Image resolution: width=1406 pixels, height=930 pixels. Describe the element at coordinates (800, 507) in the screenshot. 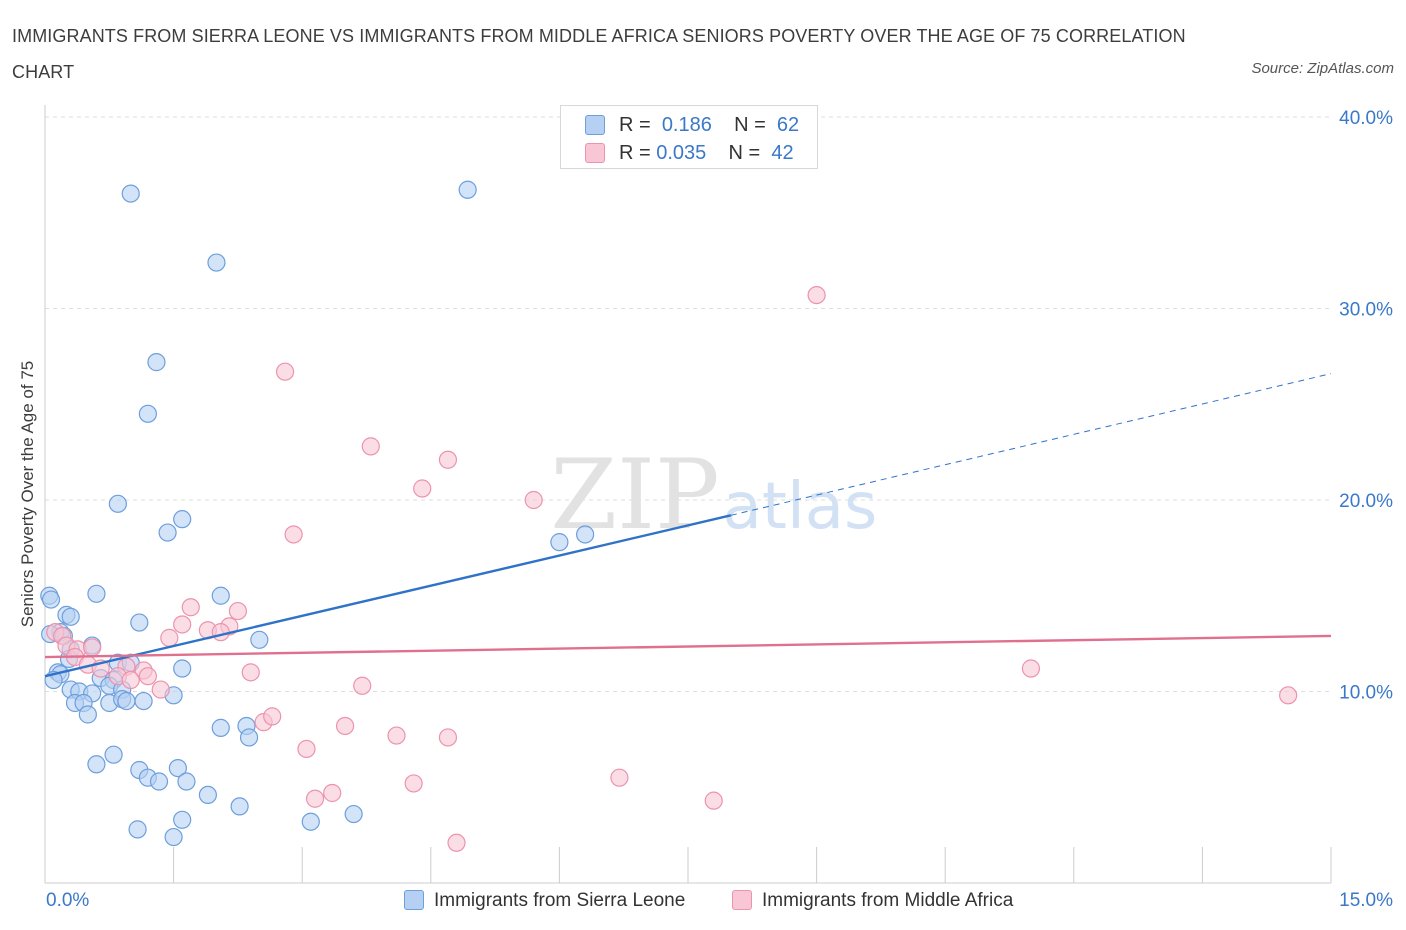

I see `watermark-atlas: atlas` at that location.